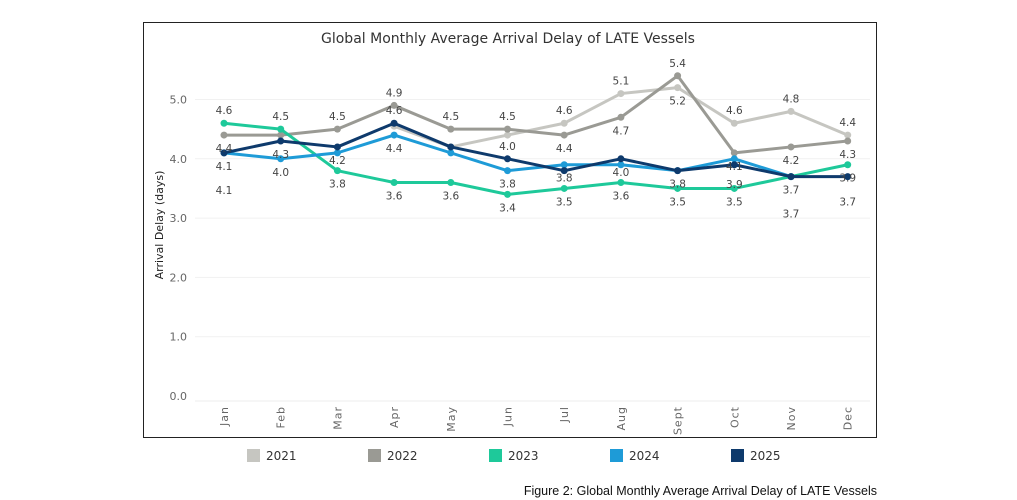 The width and height of the screenshot is (1017, 500). I want to click on data-label-2022: 4.9, so click(394, 93).